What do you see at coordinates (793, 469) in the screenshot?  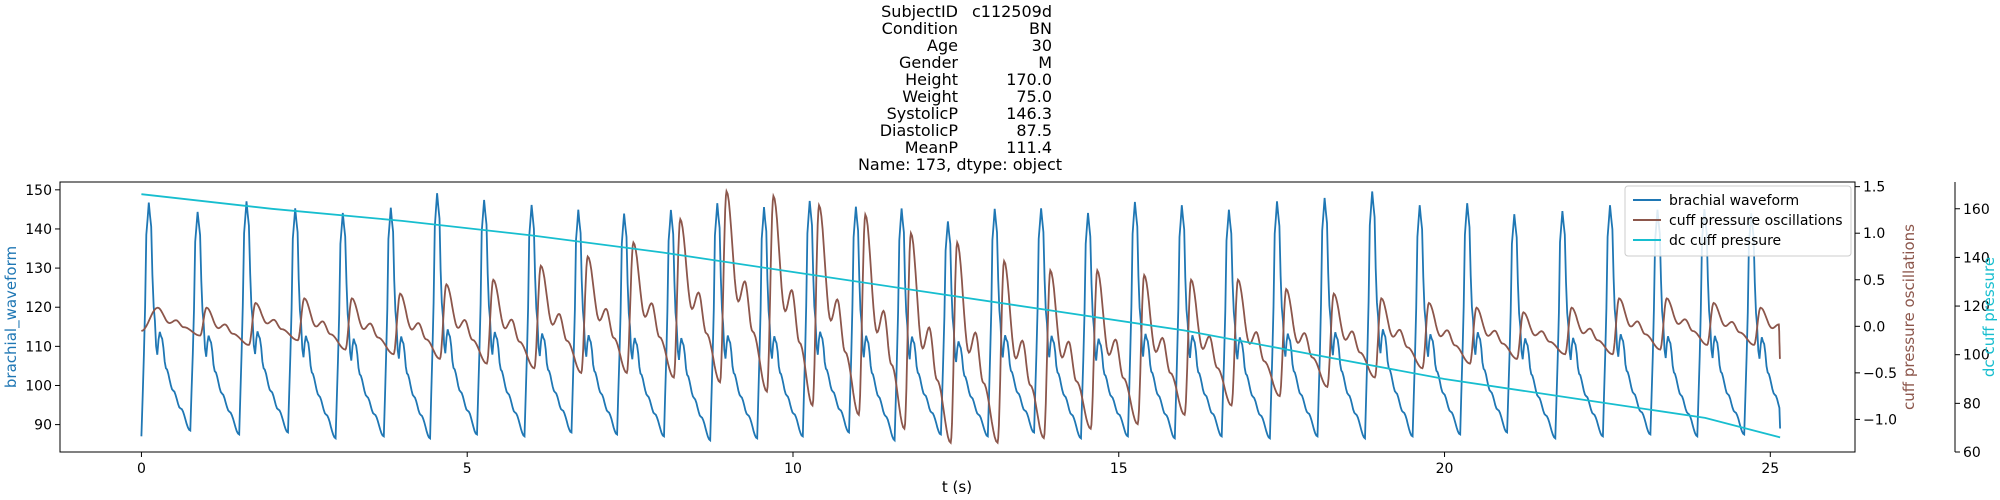 I see `x-tick-label: 10` at bounding box center [793, 469].